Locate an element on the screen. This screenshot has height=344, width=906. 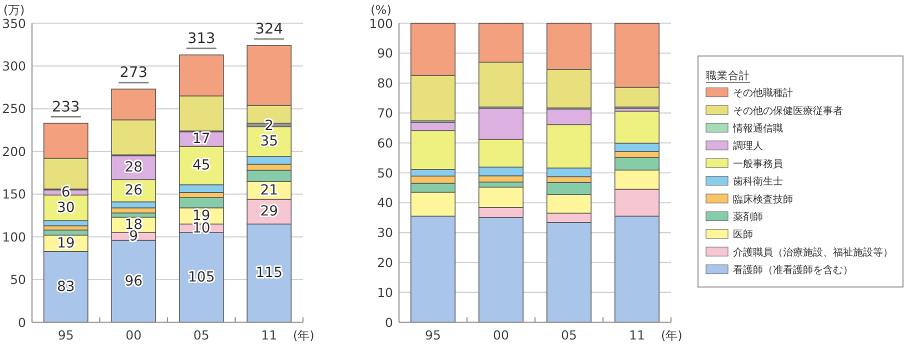
legend-label: 看護師（准看護師を含む） is located at coordinates (793, 270).